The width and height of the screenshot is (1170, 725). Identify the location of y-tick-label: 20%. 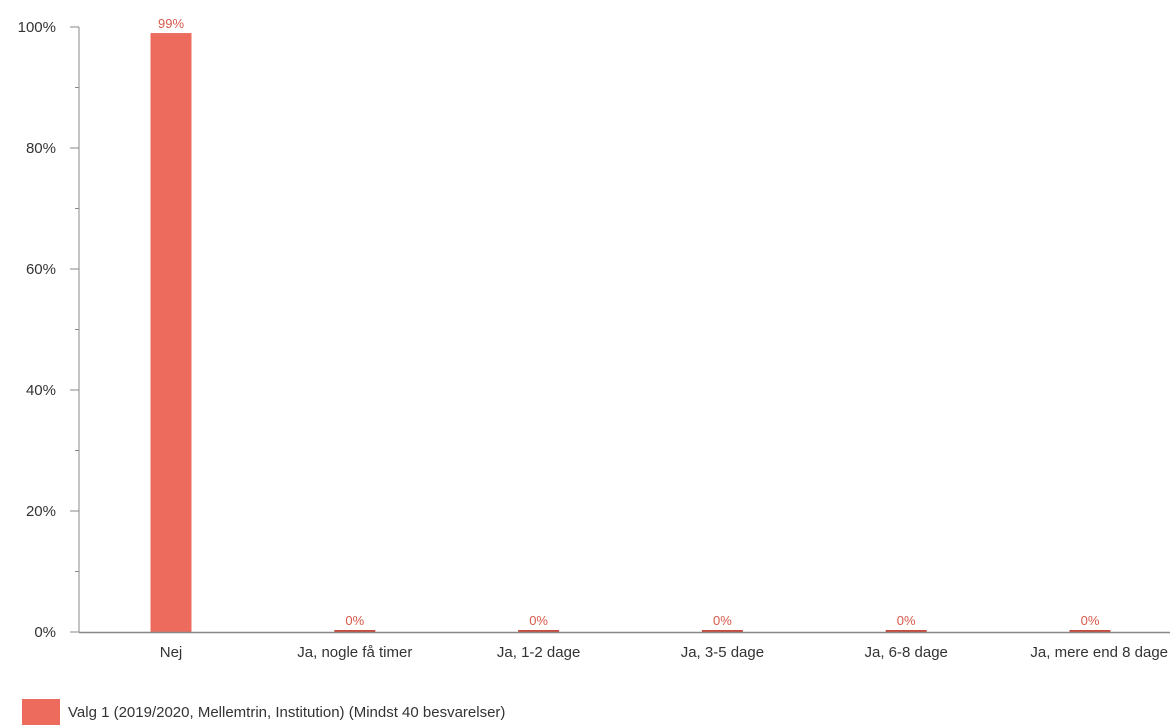
(41, 511).